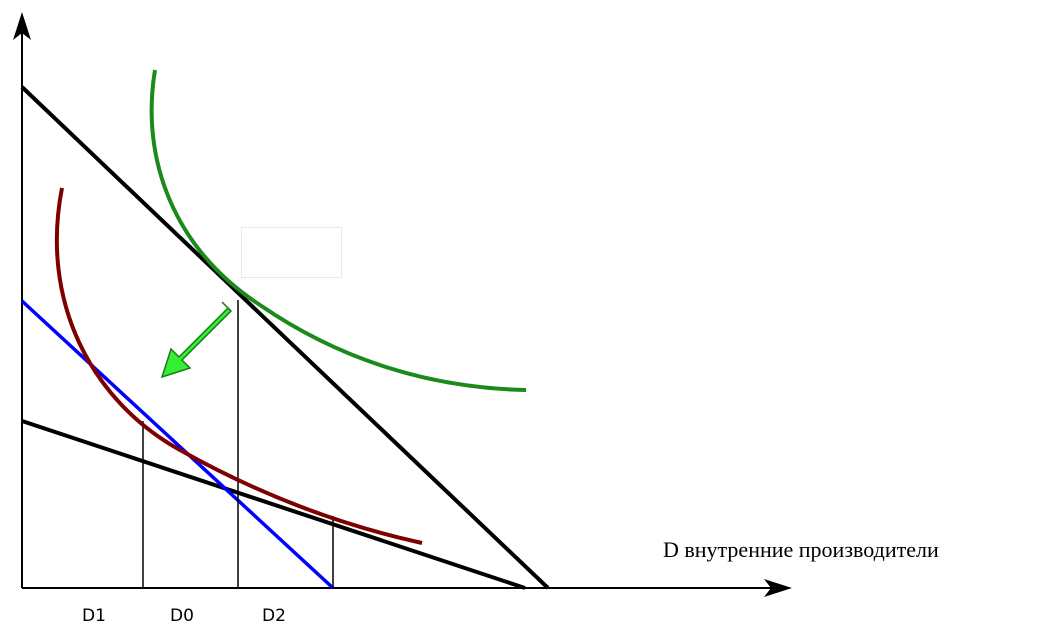 The image size is (1046, 628). What do you see at coordinates (273, 504) in the screenshot?
I see `budget-line-low` at bounding box center [273, 504].